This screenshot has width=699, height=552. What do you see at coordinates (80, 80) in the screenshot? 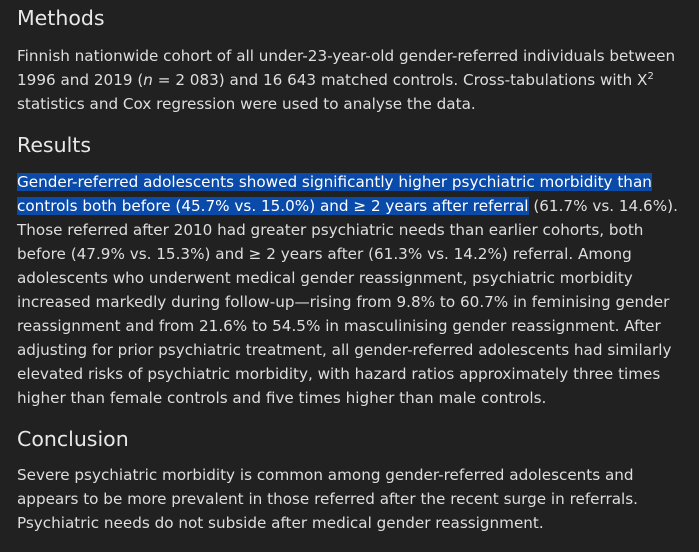
I see `methods-line-2a: 1996 and 2019 (` at bounding box center [80, 80].